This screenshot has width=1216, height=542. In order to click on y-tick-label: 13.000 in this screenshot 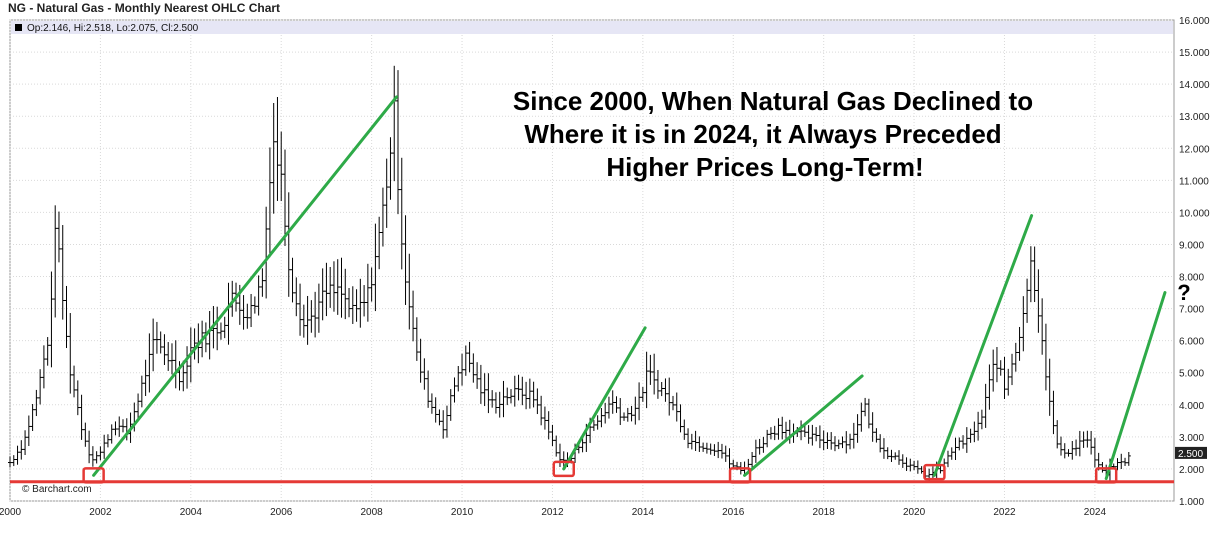, I will do `click(1194, 117)`.